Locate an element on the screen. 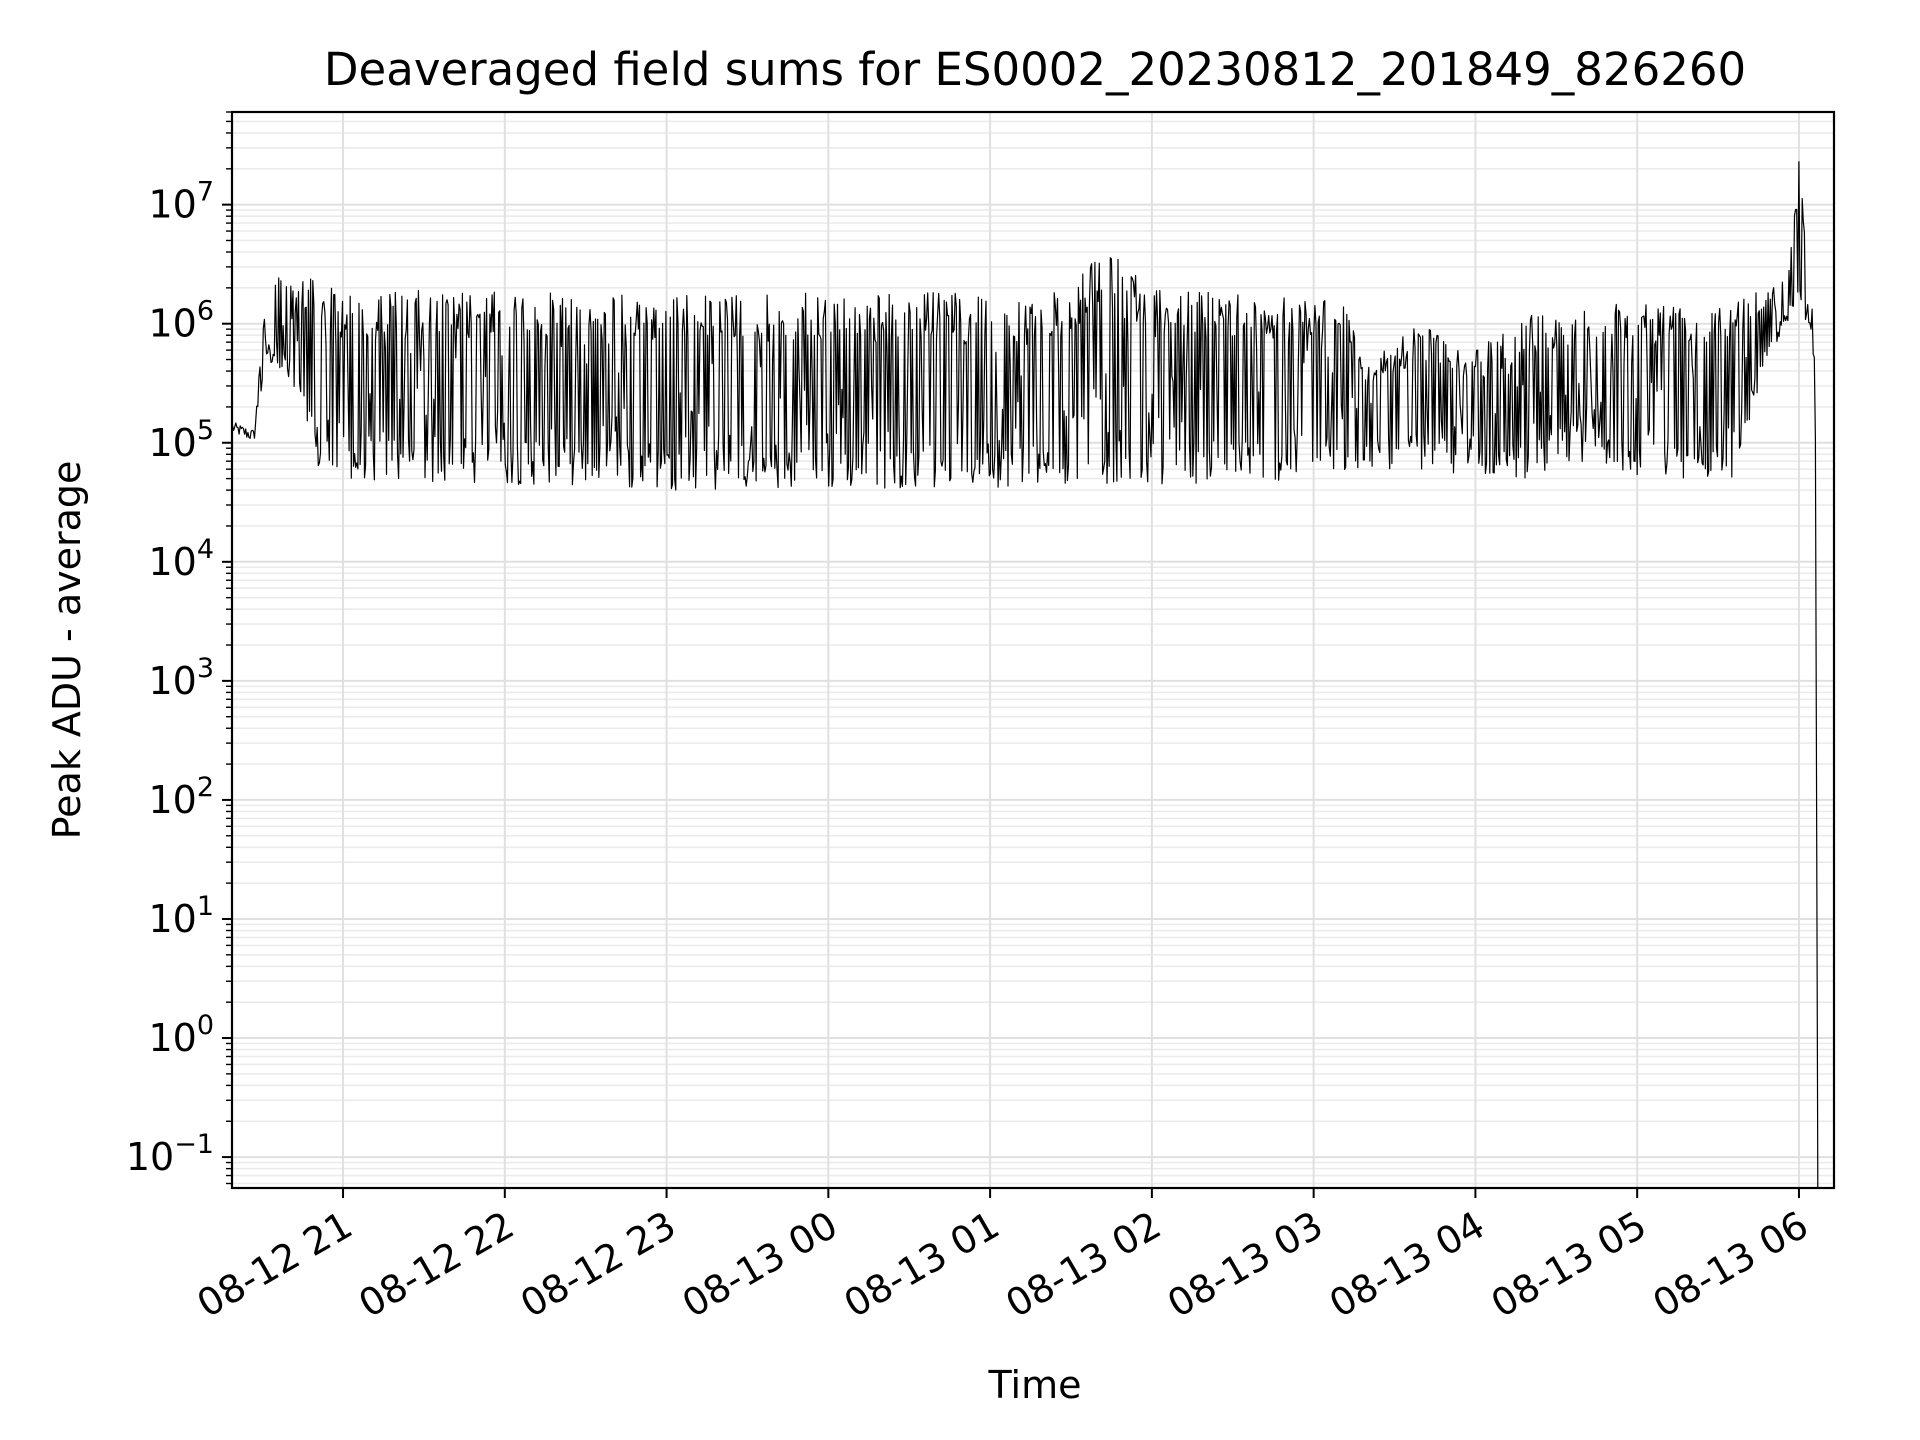 This screenshot has width=1920, height=1440. y-tick-label: 10¹ is located at coordinates (181, 916).